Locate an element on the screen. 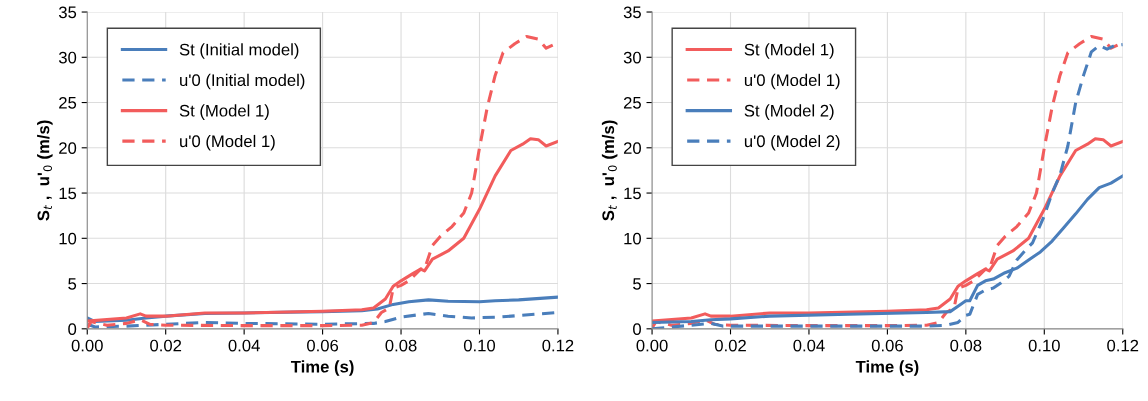  legend-label: St (Initial model) is located at coordinates (239, 51).